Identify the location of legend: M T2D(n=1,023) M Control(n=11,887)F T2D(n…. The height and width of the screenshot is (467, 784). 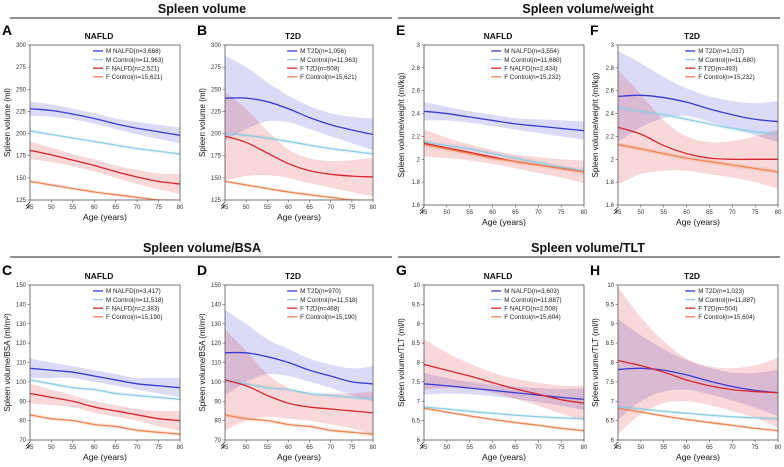
(720, 304).